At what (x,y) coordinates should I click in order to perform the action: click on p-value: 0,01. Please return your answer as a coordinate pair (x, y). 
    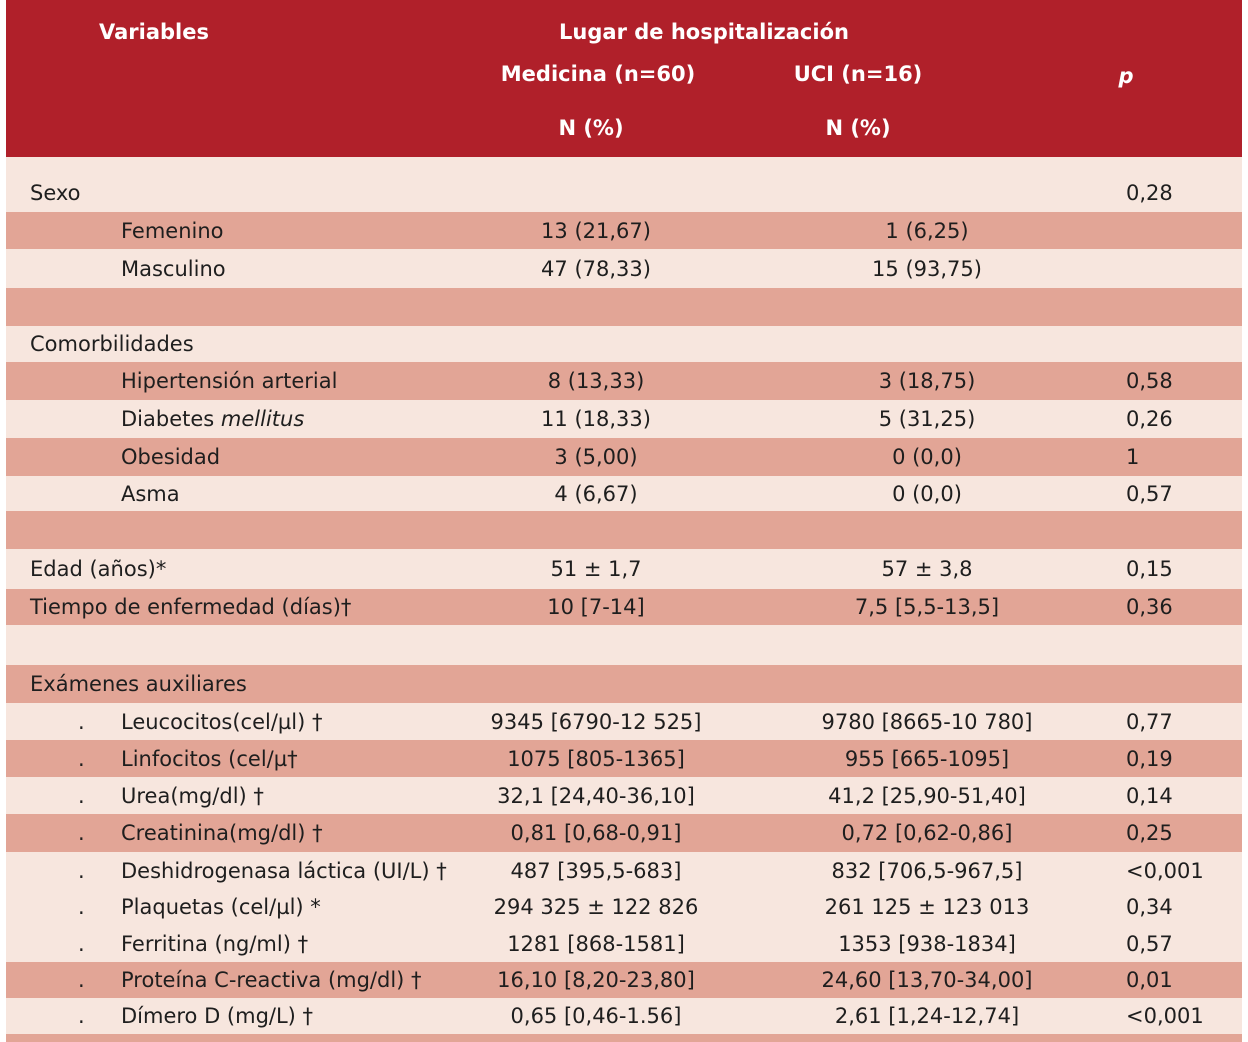
    Looking at the image, I should click on (1149, 980).